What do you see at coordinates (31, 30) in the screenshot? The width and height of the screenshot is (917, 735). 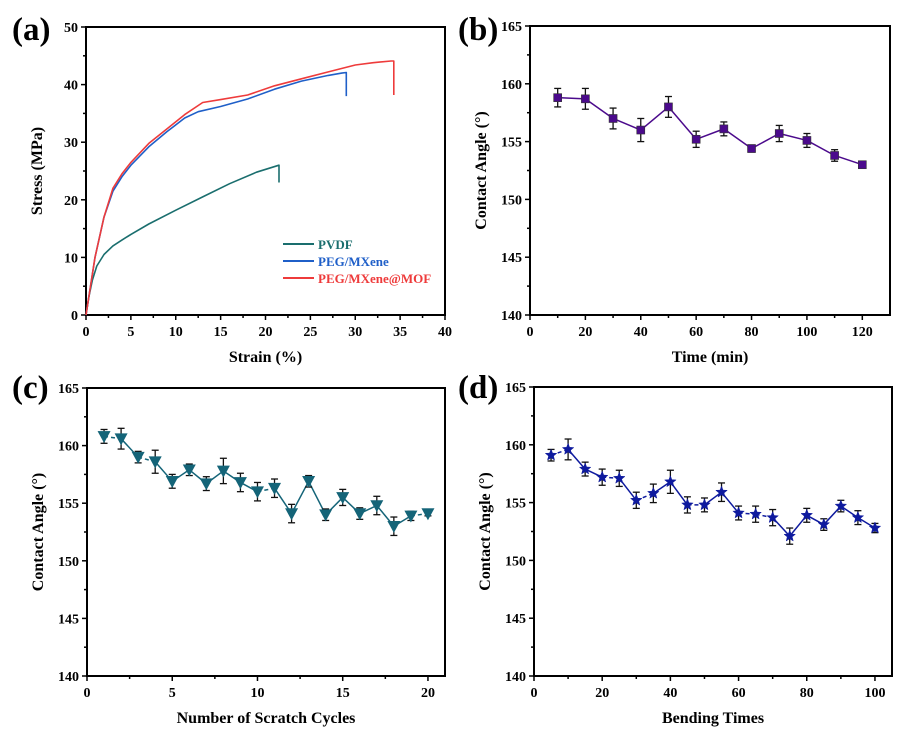 I see `panel-label: (a)` at bounding box center [31, 30].